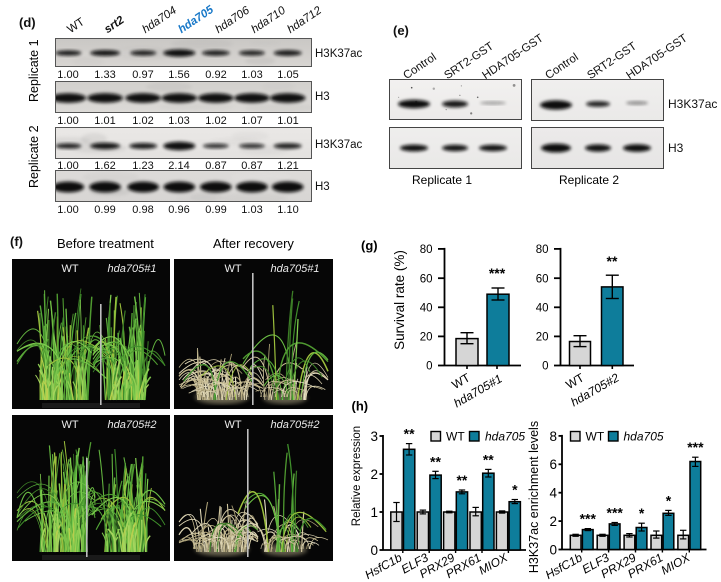 This screenshot has width=721, height=582. Describe the element at coordinates (553, 436) in the screenshot. I see `svg-text: 8` at that location.